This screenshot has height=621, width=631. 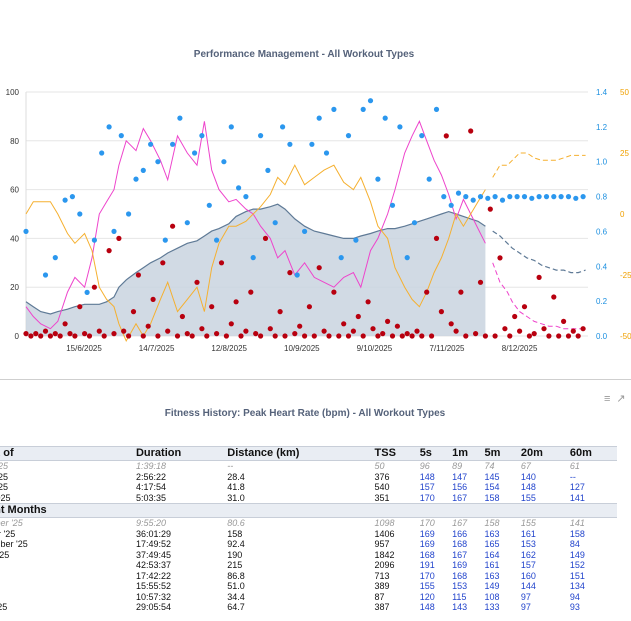 I want to click on value-cell: 94, so click(x=574, y=596).